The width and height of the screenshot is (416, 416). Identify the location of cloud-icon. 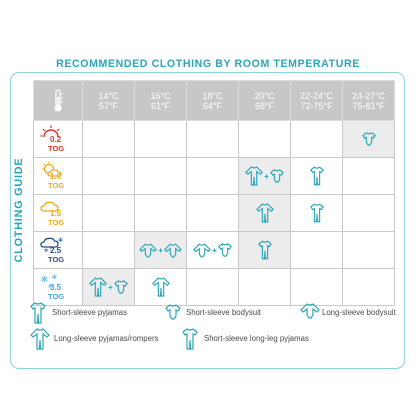
(49, 206).